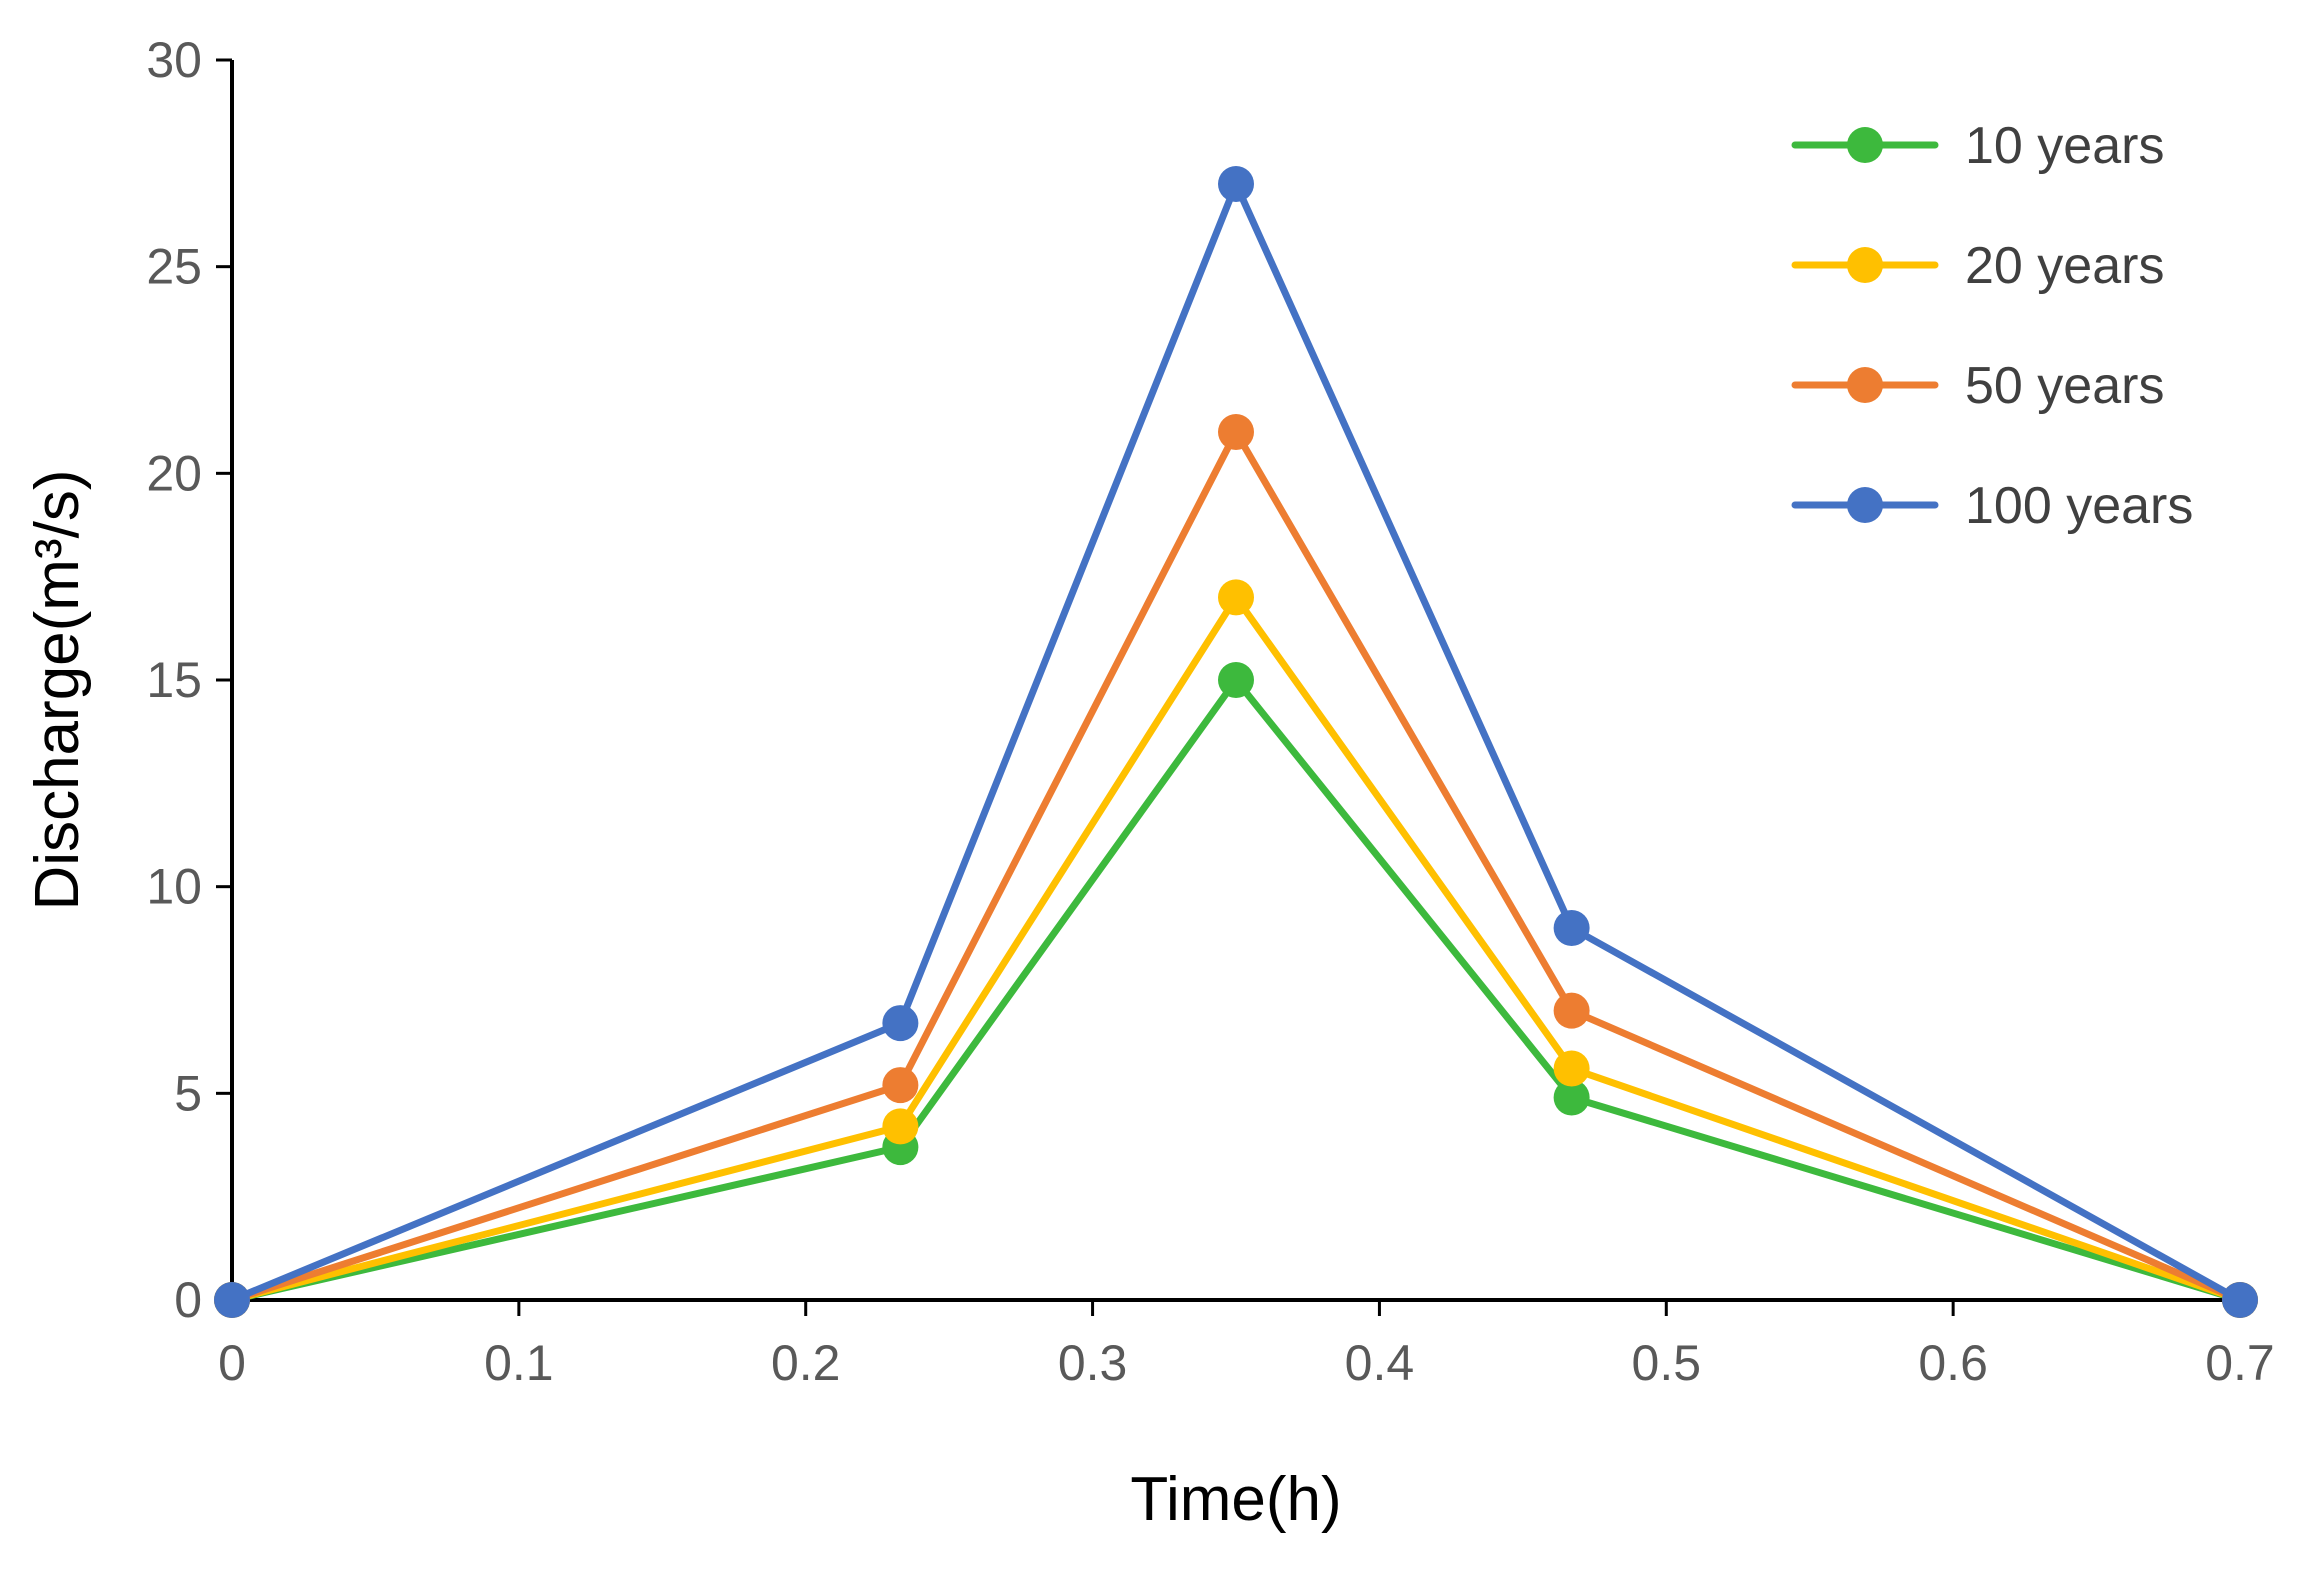 This screenshot has width=2306, height=1571. What do you see at coordinates (2064, 146) in the screenshot?
I see `legend-label: 10 years` at bounding box center [2064, 146].